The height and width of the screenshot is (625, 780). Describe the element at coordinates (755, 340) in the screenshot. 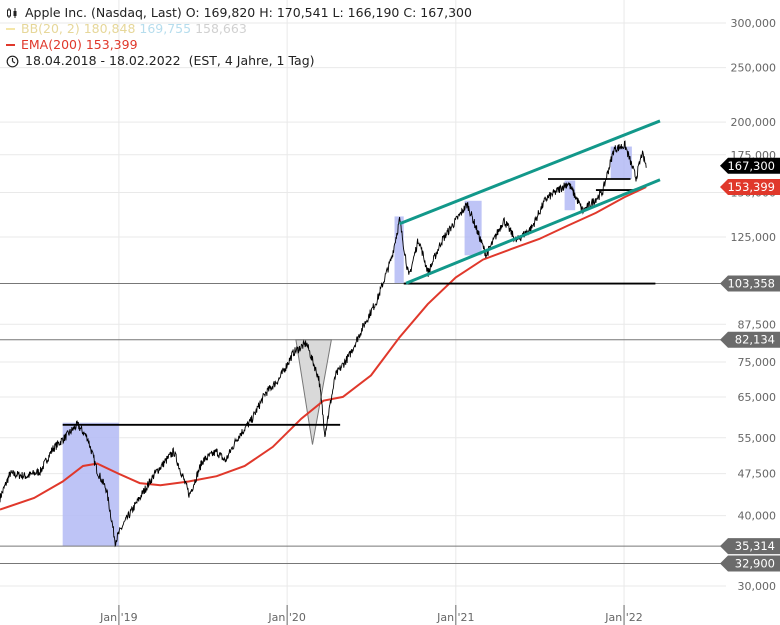

I see `level-tag: 82,134` at that location.